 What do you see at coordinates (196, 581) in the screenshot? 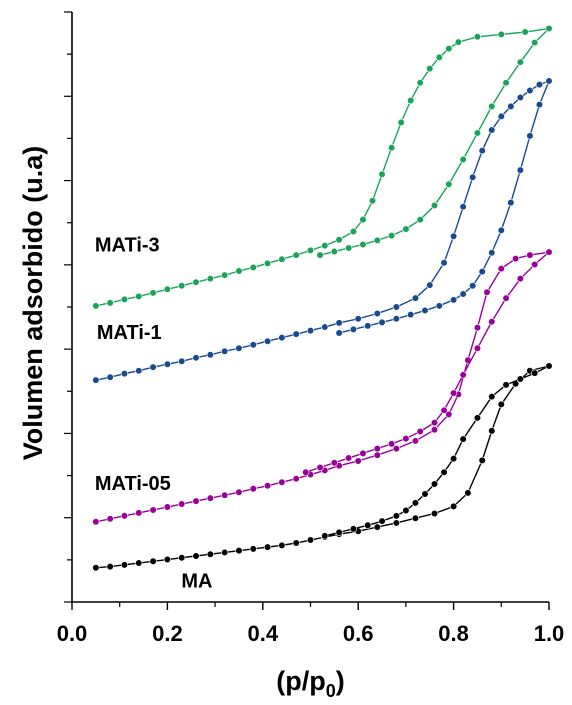
I see `series-label-ma: MA` at bounding box center [196, 581].